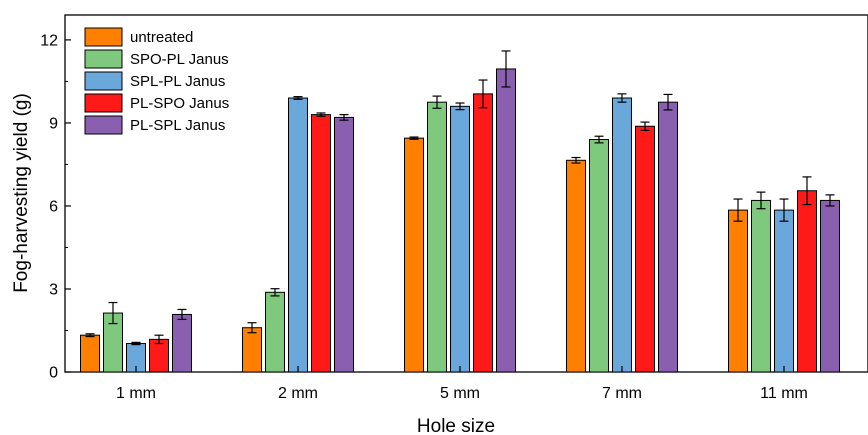 The height and width of the screenshot is (435, 868). What do you see at coordinates (53, 123) in the screenshot?
I see `y-tick-label: 9` at bounding box center [53, 123].